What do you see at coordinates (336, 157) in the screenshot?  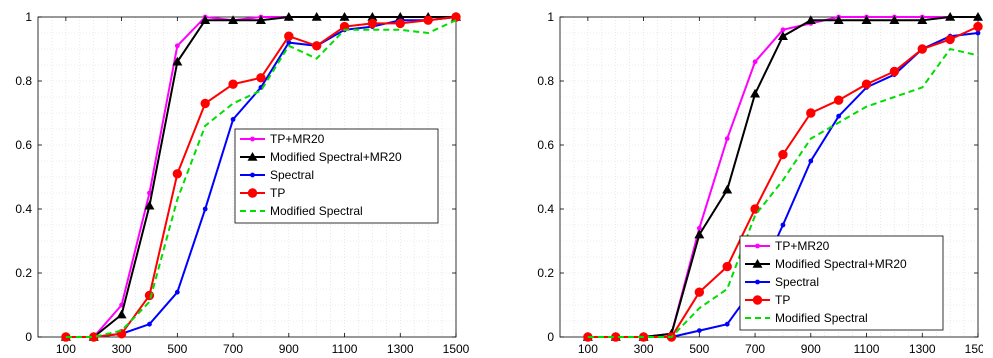 I see `legend-label: Modified Spectral+MR20` at bounding box center [336, 157].